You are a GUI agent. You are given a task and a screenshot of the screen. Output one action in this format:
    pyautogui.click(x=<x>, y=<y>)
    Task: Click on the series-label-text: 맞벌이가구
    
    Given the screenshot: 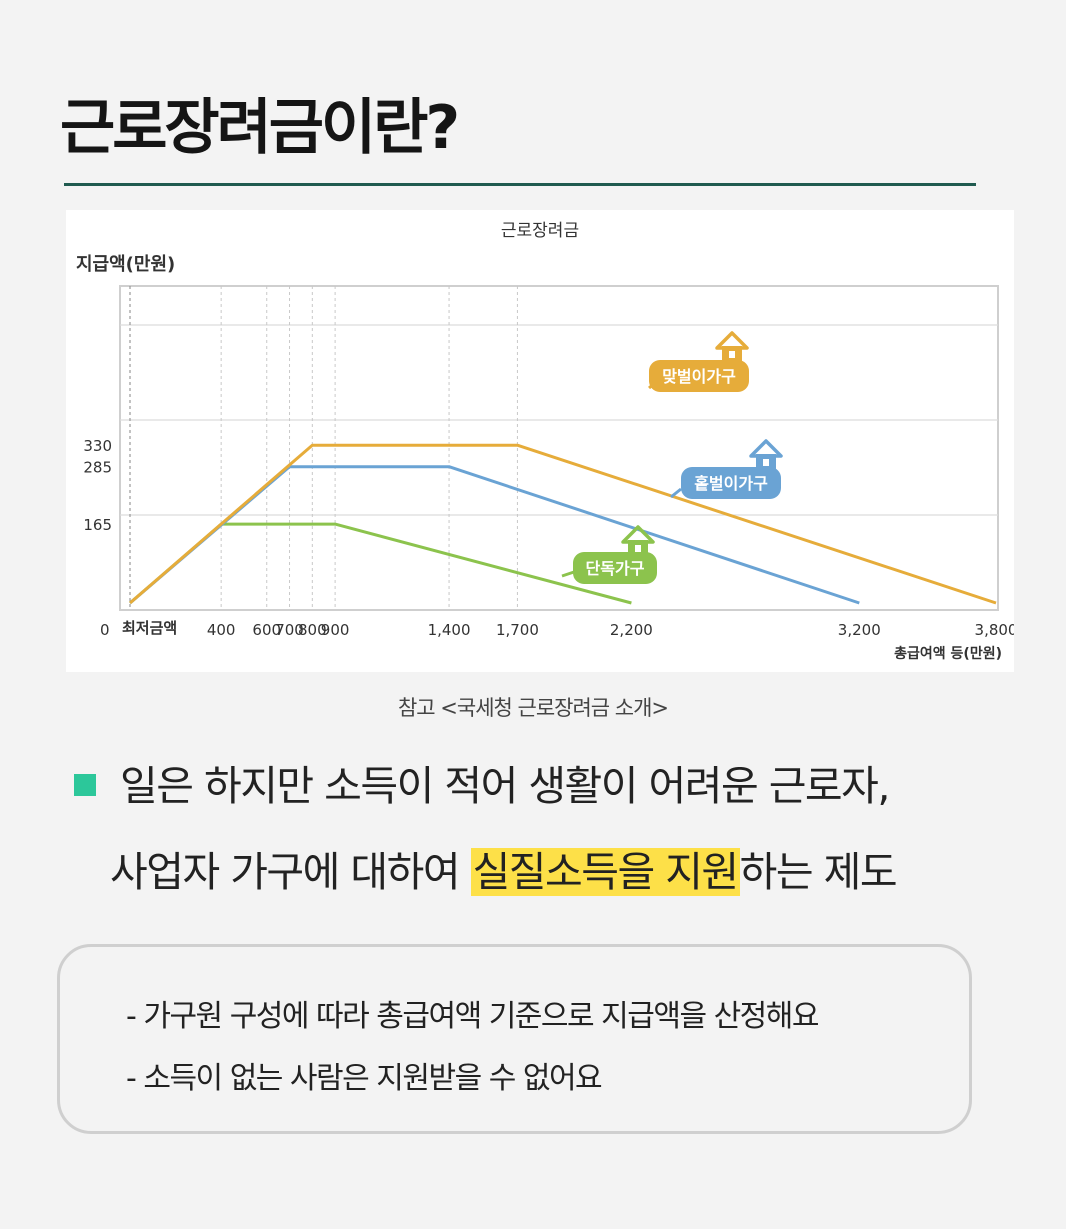 What is the action you would take?
    pyautogui.click(x=699, y=376)
    